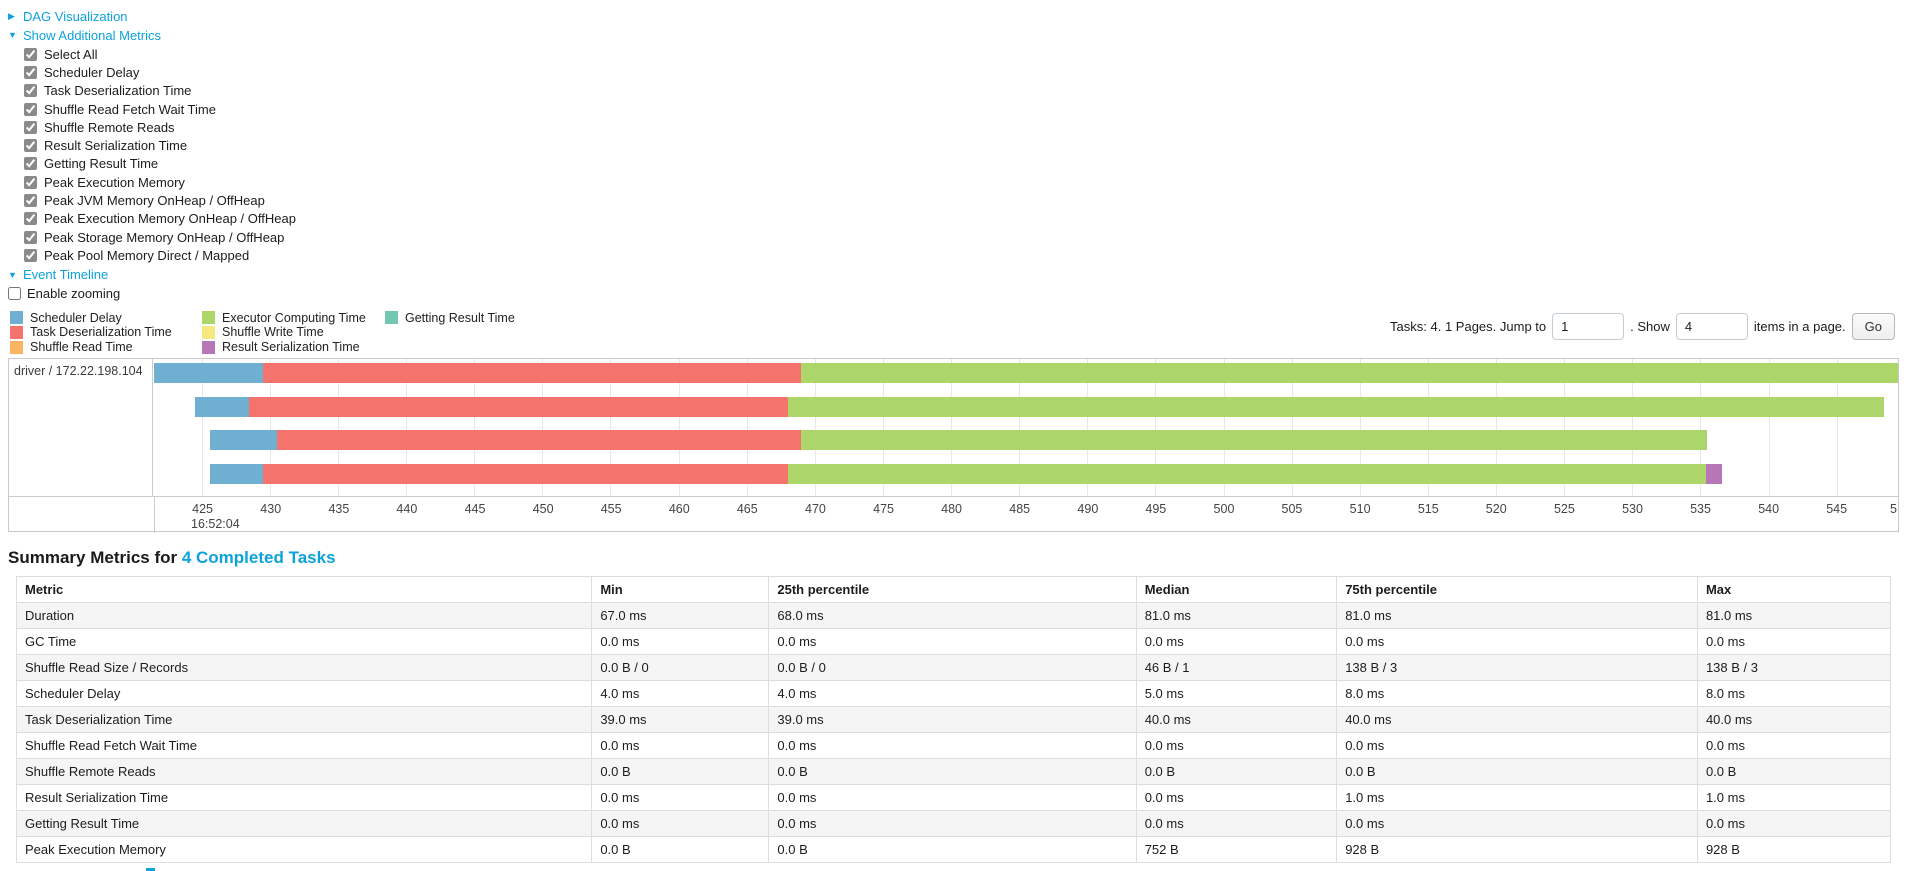 The height and width of the screenshot is (871, 1907). Describe the element at coordinates (16, 332) in the screenshot. I see `task-deserialization-time-swatch-icon` at that location.